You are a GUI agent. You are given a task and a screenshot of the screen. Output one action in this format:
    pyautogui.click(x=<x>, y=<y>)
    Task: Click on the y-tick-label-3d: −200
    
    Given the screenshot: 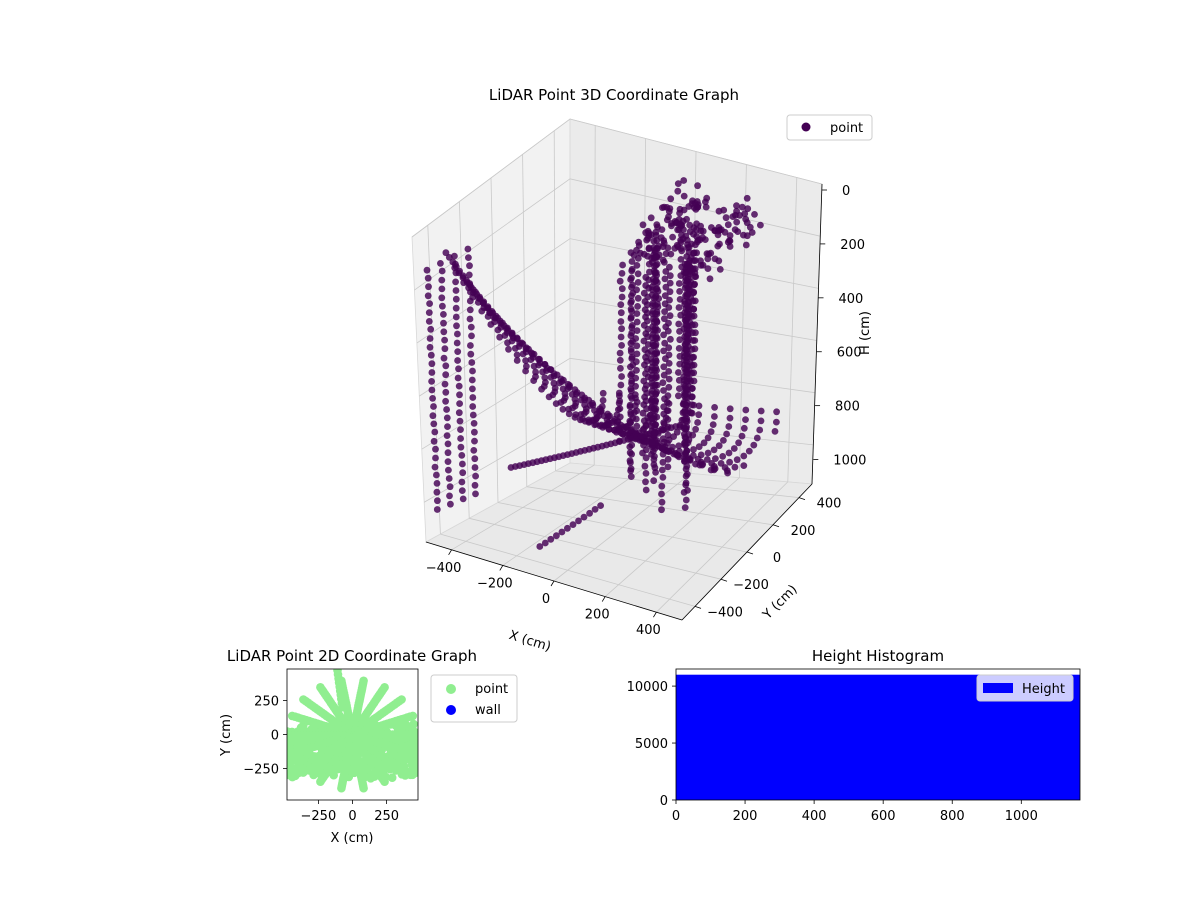 What is the action you would take?
    pyautogui.click(x=751, y=585)
    